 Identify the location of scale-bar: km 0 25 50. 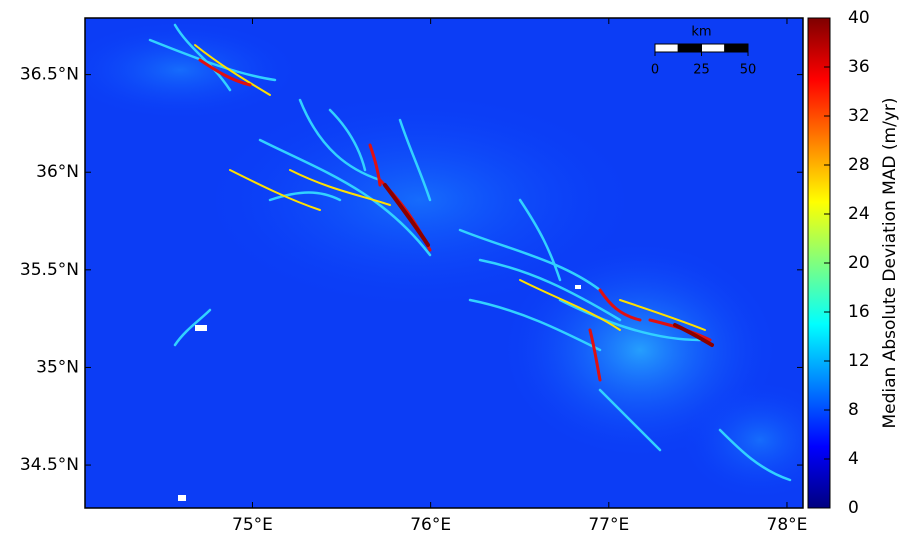
(703, 51).